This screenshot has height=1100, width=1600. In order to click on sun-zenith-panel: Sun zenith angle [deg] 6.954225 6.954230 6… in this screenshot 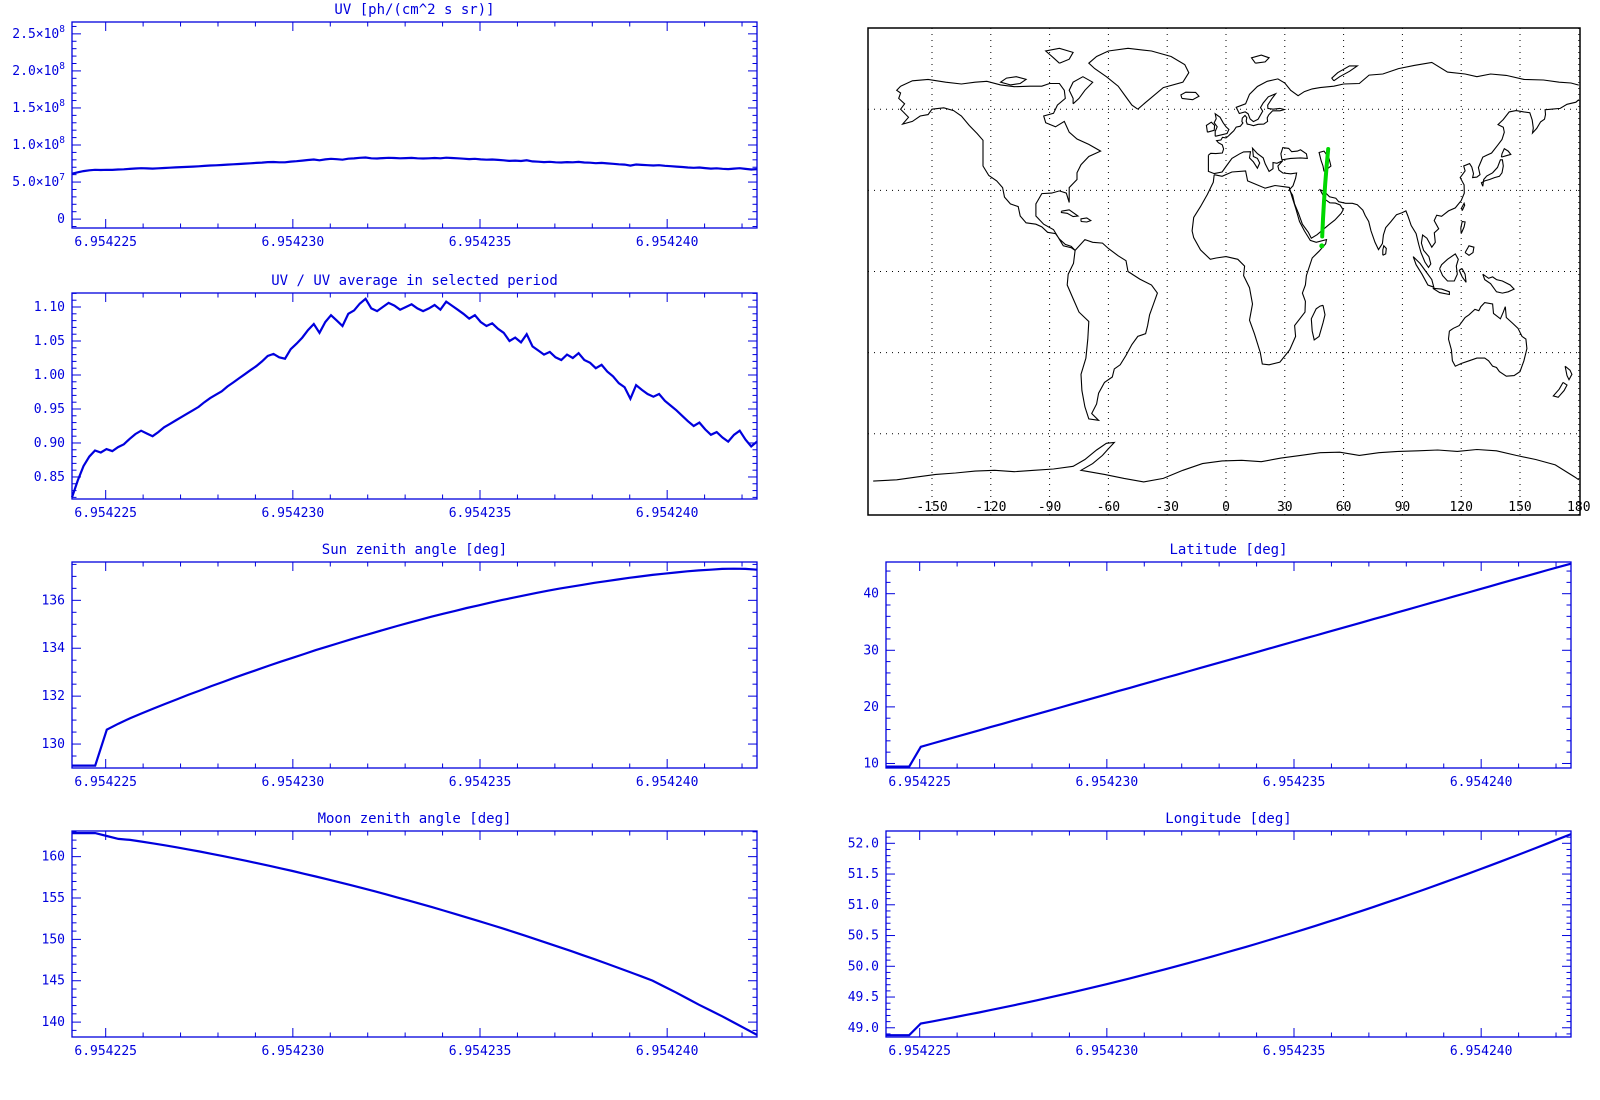, I will do `click(400, 660)`.